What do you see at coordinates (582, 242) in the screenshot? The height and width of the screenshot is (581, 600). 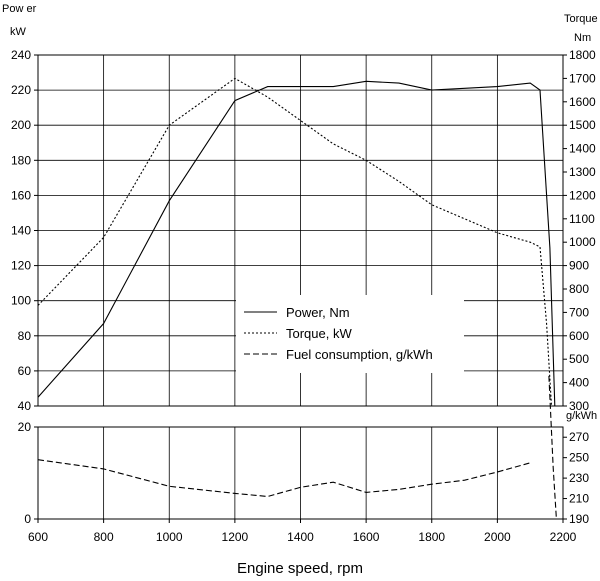 I see `torque-tick-label-1000: 1000` at bounding box center [582, 242].